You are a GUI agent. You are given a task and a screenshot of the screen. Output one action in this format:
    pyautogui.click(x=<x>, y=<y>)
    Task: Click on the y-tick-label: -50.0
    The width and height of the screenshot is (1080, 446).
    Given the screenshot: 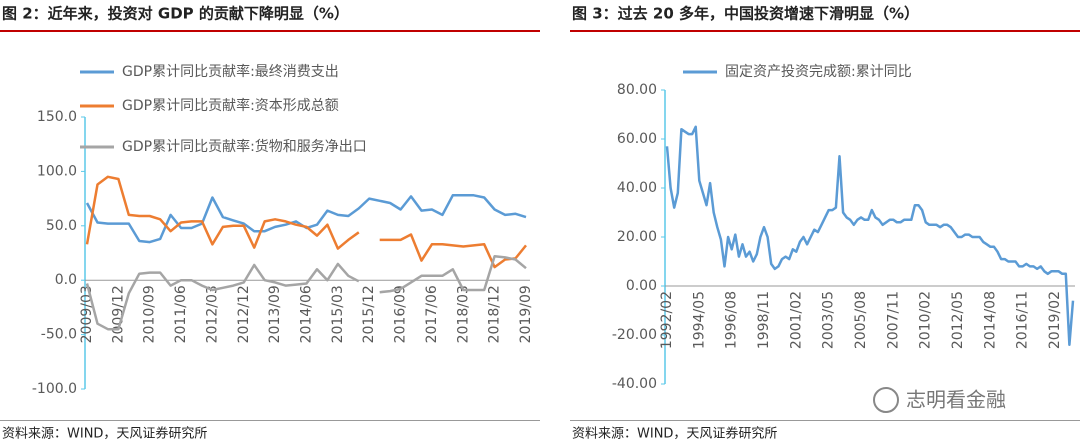 What is the action you would take?
    pyautogui.click(x=59, y=335)
    